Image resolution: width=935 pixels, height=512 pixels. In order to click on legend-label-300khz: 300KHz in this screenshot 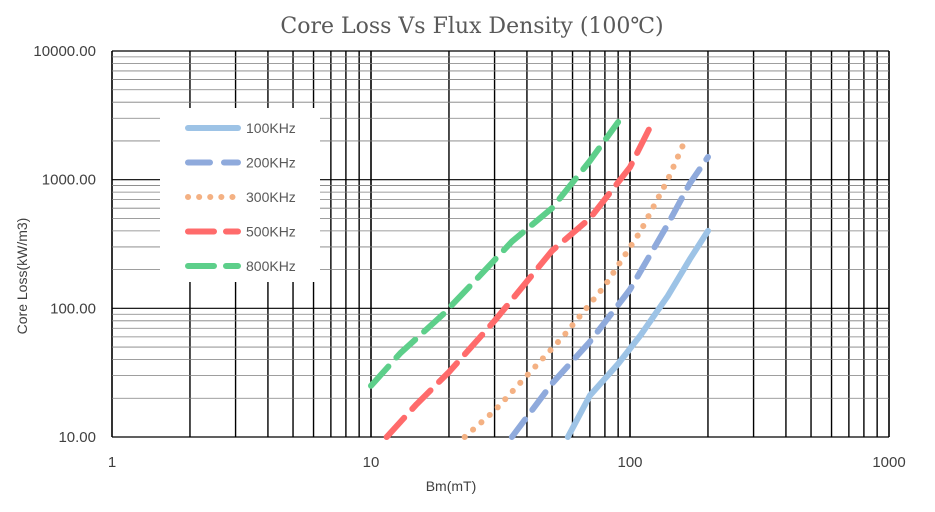, I will do `click(271, 197)`.